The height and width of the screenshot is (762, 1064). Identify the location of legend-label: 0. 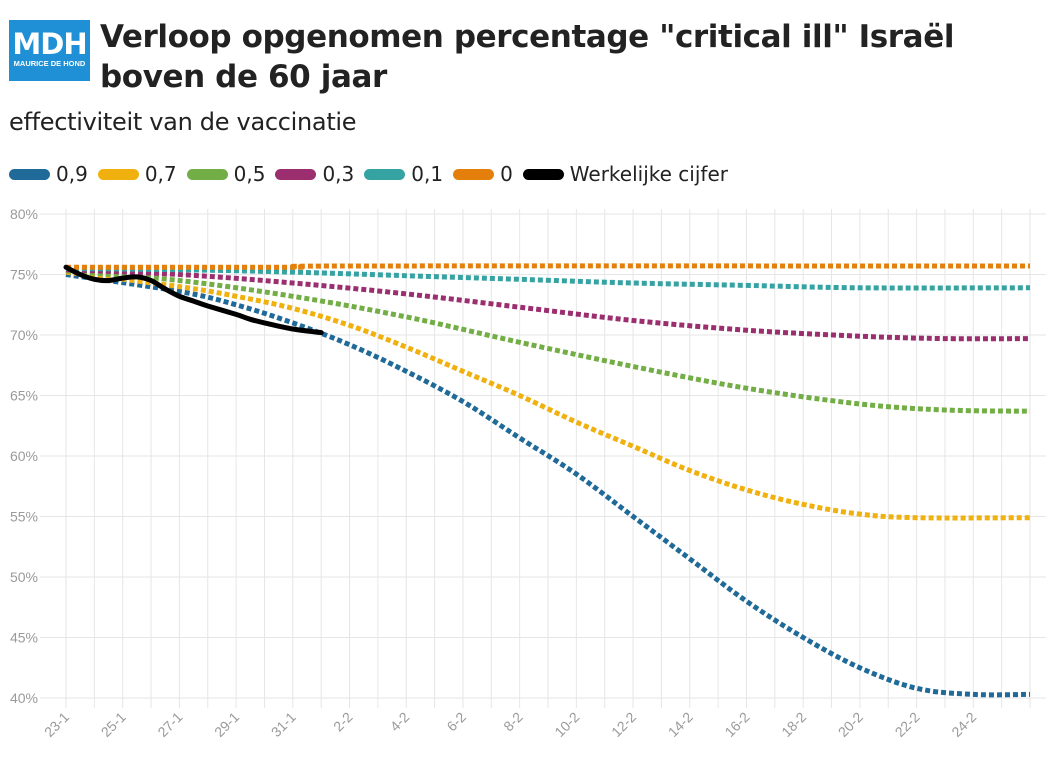
(506, 174).